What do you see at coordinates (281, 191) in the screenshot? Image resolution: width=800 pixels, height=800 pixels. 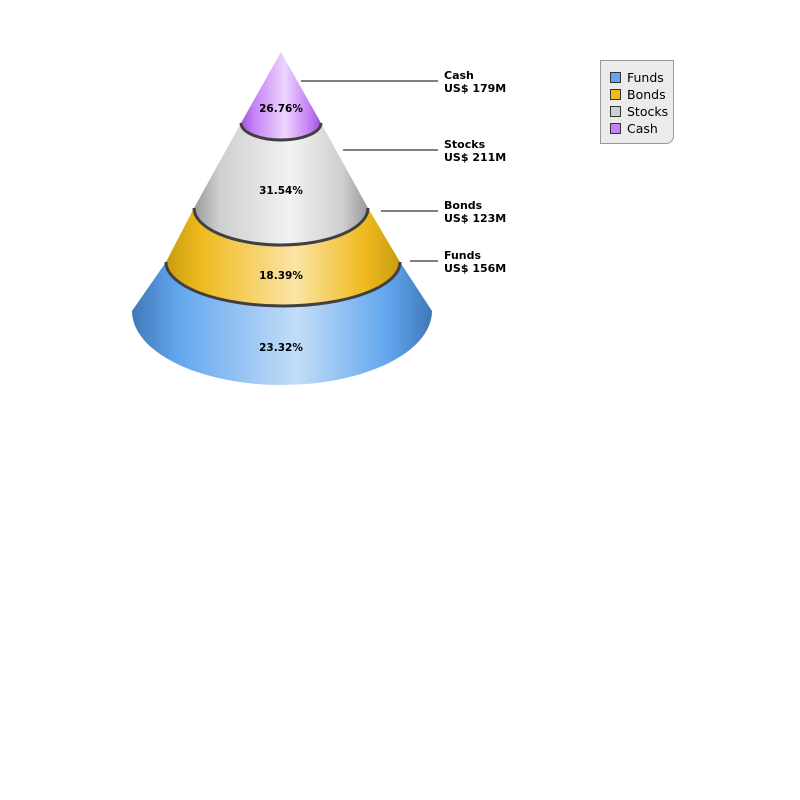 I see `percent-label-stocks: 31.54%` at bounding box center [281, 191].